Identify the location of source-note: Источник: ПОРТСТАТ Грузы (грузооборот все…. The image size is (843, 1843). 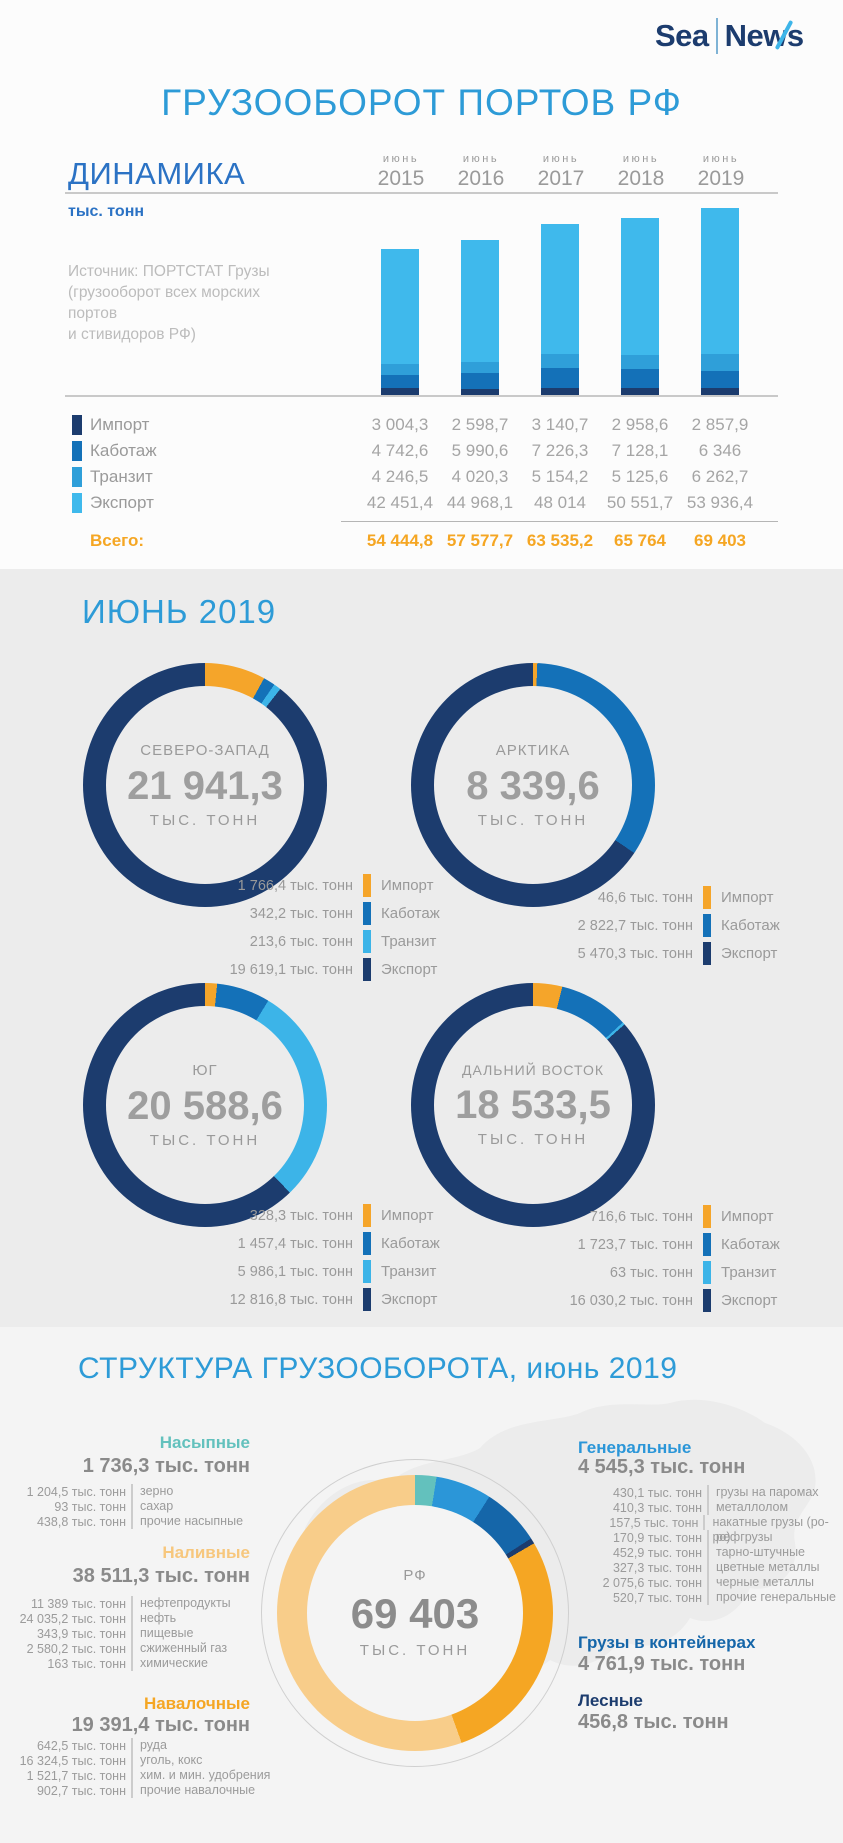
(188, 303).